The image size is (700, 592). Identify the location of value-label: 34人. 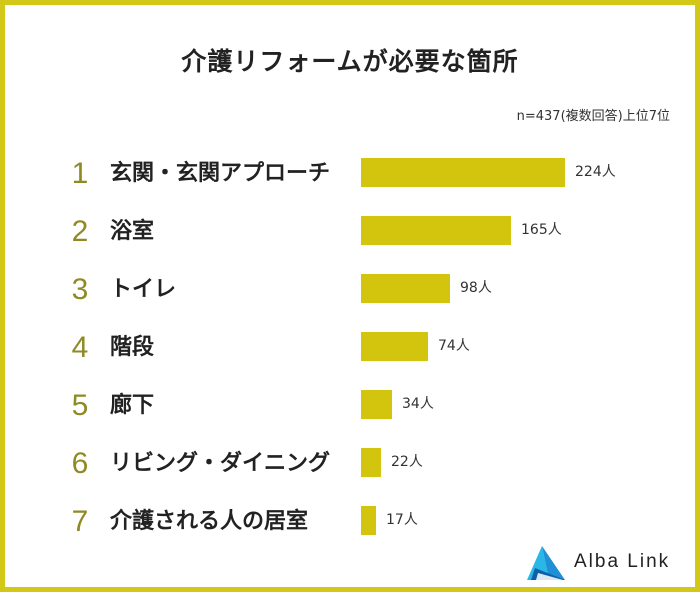
(418, 404).